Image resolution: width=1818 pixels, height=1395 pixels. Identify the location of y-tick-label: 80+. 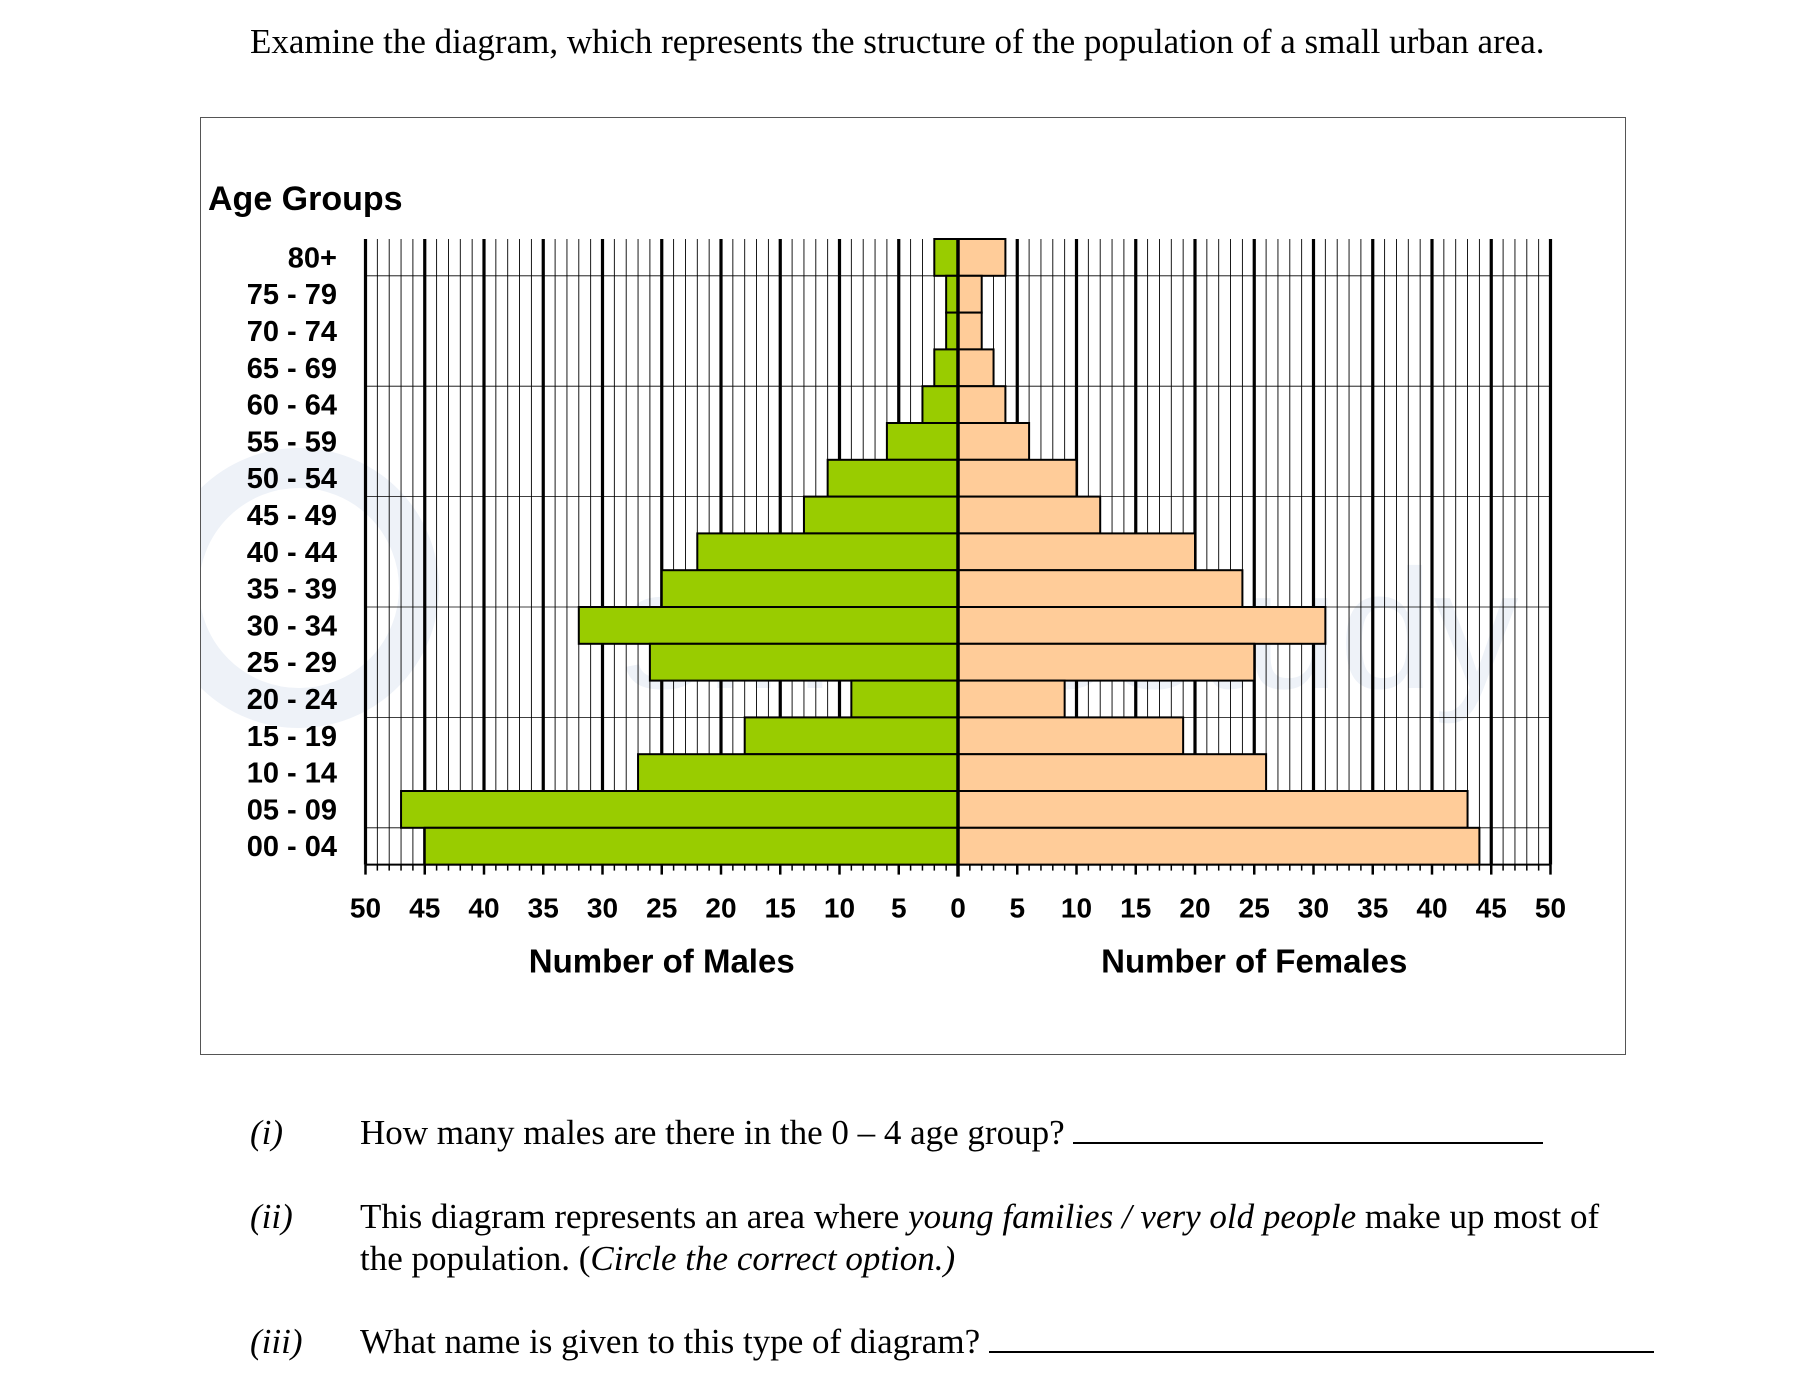
(312, 258).